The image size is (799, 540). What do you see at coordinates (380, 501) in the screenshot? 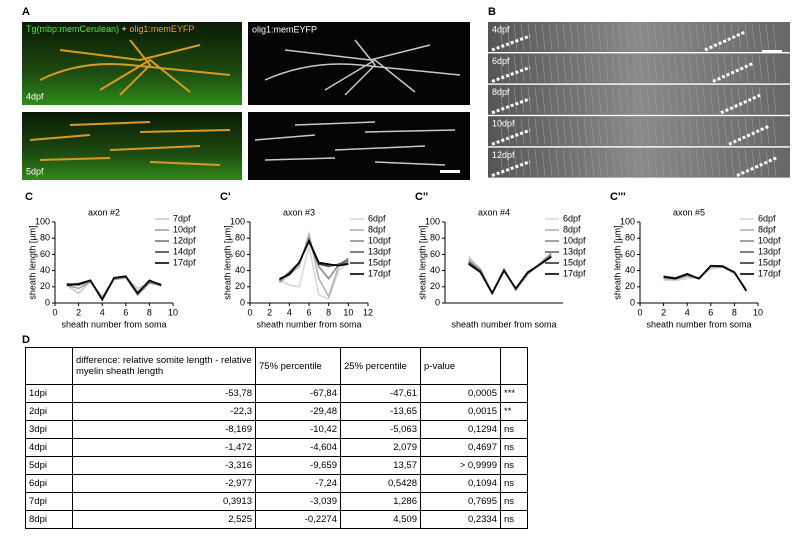
I see `table-cell: 1,286` at bounding box center [380, 501].